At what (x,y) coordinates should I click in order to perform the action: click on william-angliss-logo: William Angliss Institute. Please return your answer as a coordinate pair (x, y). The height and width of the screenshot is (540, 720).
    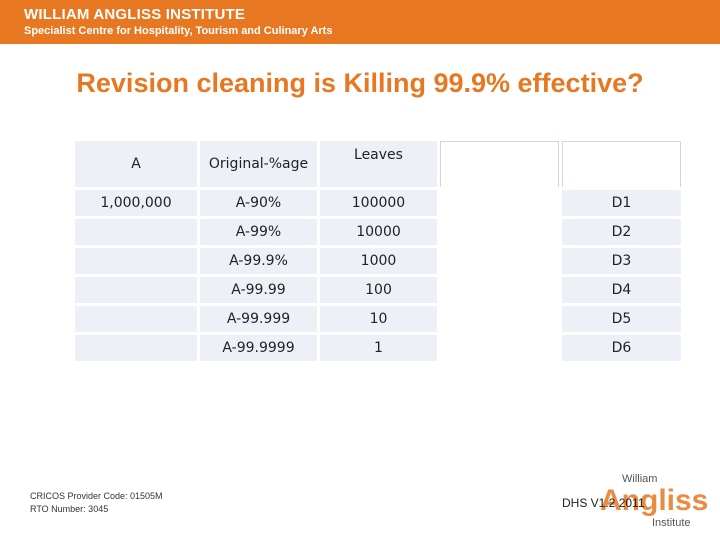
    Looking at the image, I should click on (654, 501).